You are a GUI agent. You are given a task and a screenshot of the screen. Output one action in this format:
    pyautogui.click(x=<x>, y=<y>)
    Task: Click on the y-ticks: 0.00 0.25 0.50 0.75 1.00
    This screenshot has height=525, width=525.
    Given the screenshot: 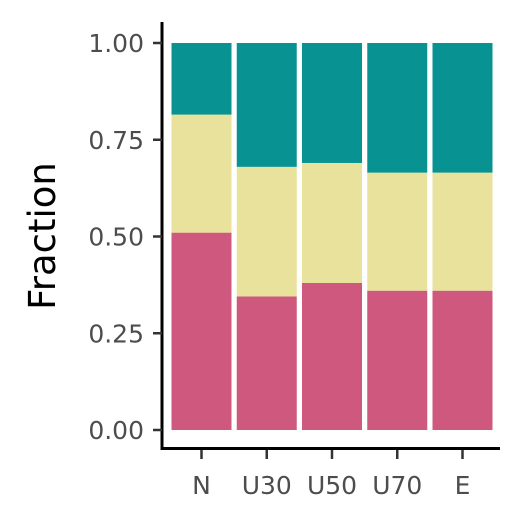 What is the action you would take?
    pyautogui.click(x=125, y=237)
    